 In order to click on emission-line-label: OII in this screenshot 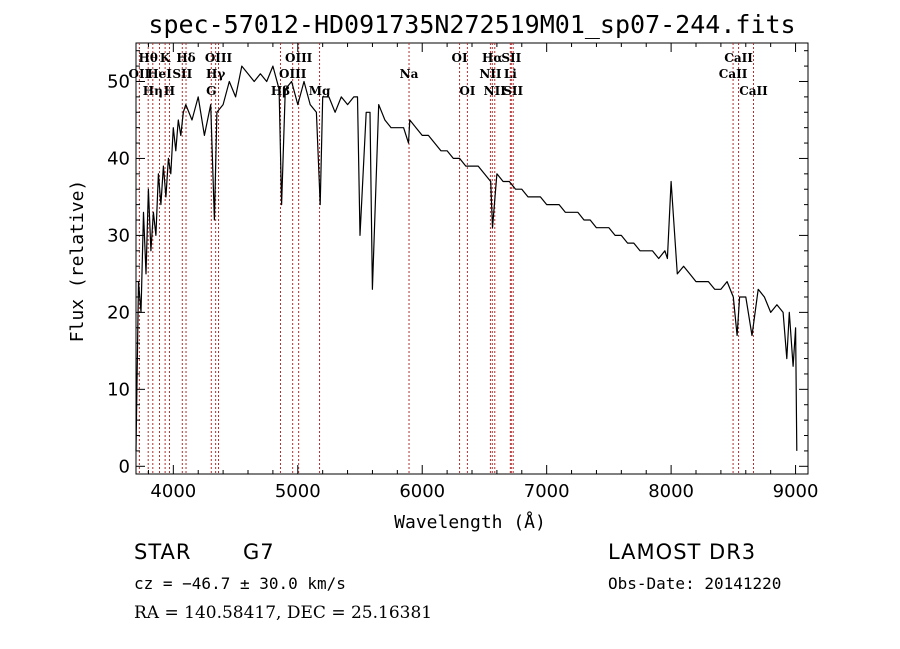, I will do `click(140, 74)`.